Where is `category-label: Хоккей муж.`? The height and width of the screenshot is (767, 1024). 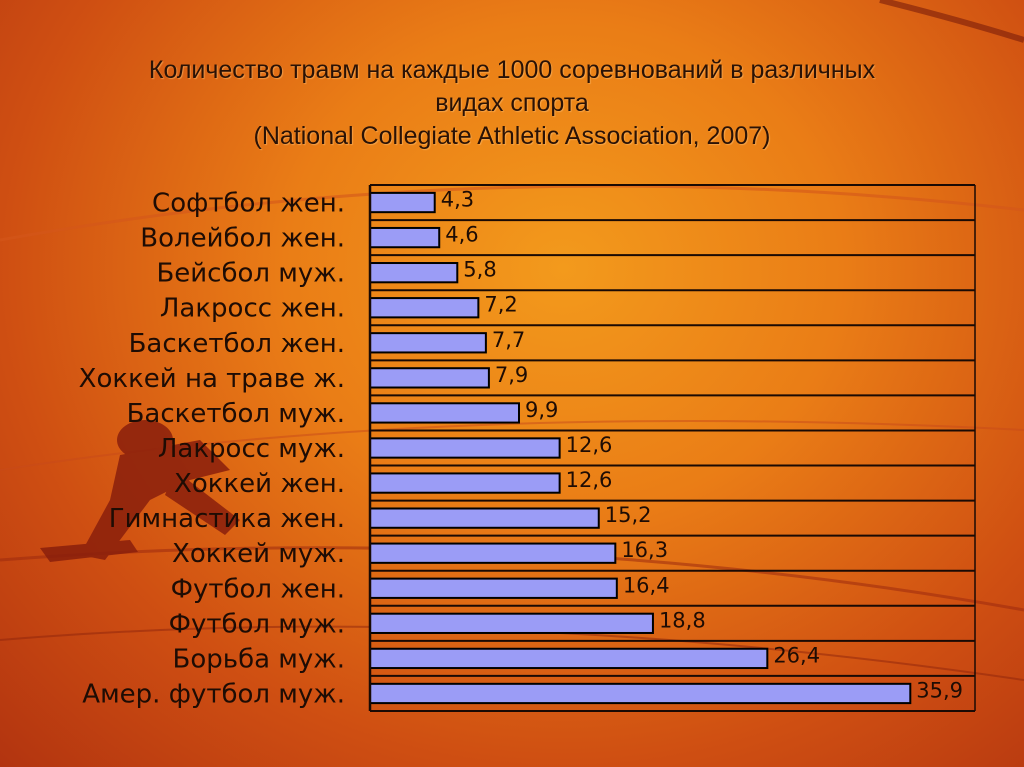
category-label: Хоккей муж. is located at coordinates (258, 554).